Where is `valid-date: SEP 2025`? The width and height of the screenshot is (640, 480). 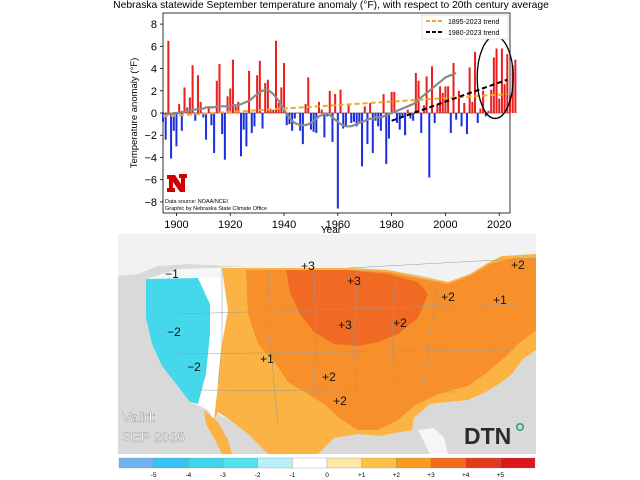
valid-date: SEP 2025 is located at coordinates (153, 437).